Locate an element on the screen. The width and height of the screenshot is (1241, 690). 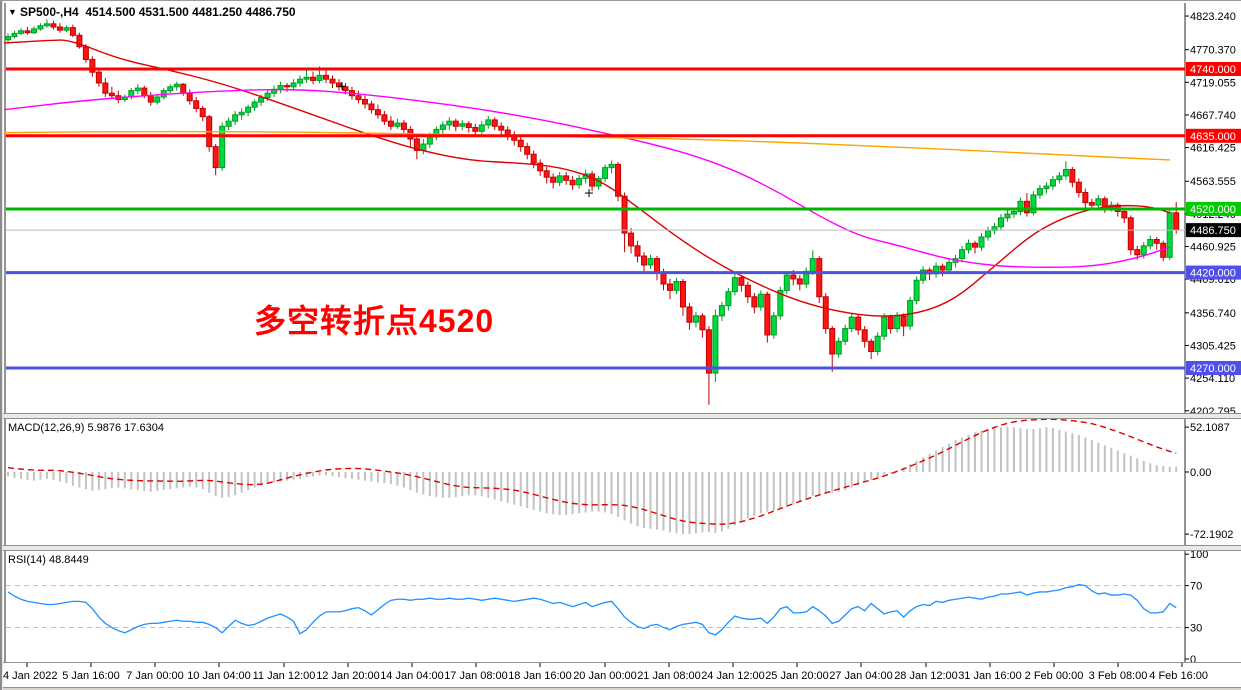
svg-text: 4420.000 is located at coordinates (1213, 274).